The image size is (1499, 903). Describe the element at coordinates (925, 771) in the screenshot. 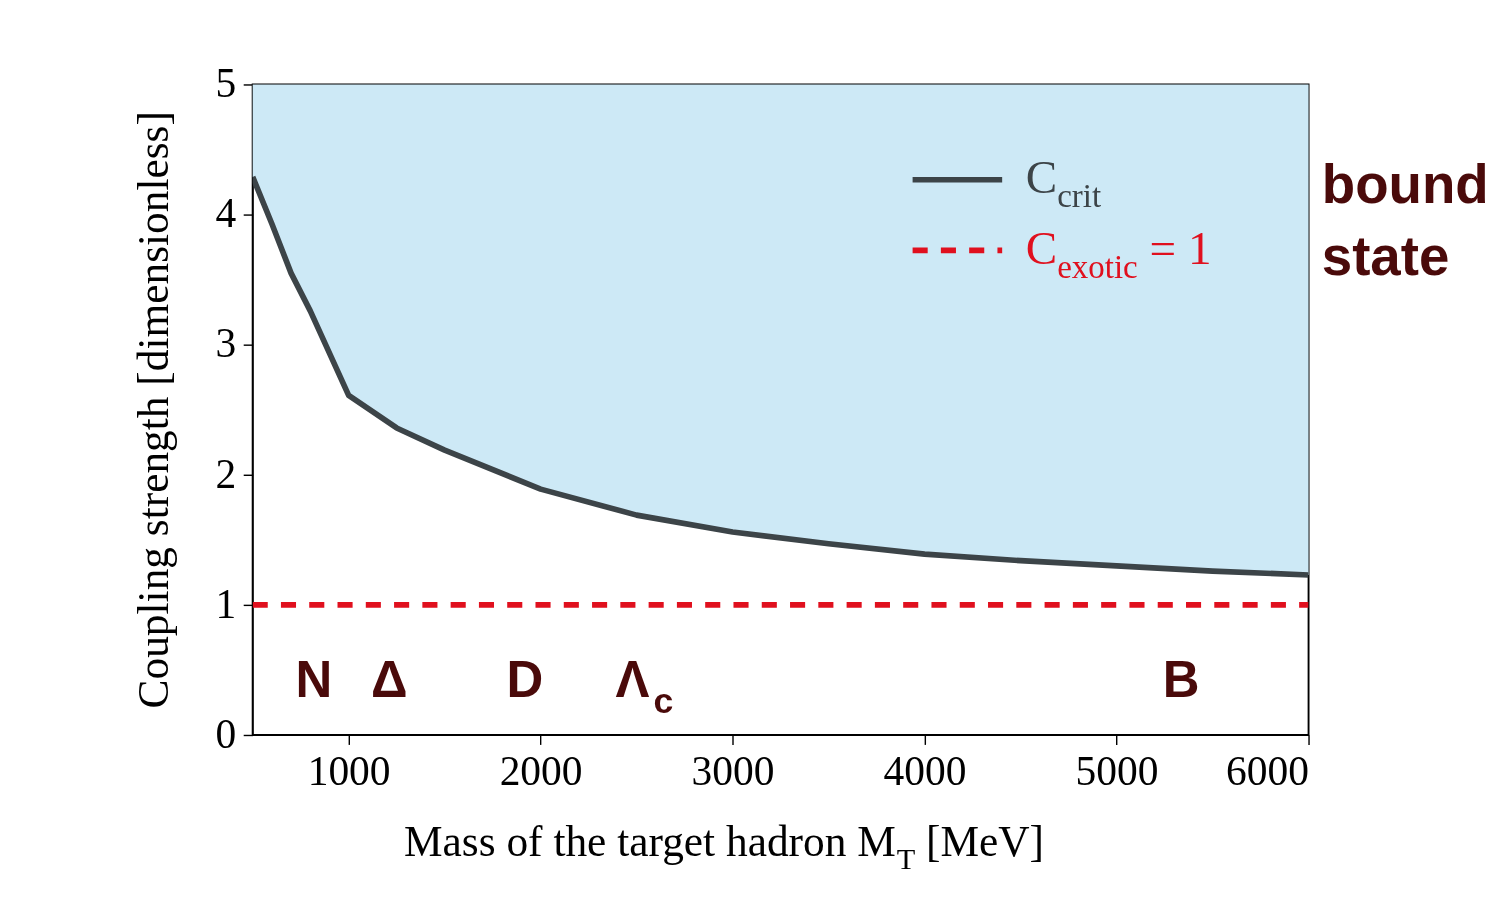

I see `x-tick-label: 4000` at that location.